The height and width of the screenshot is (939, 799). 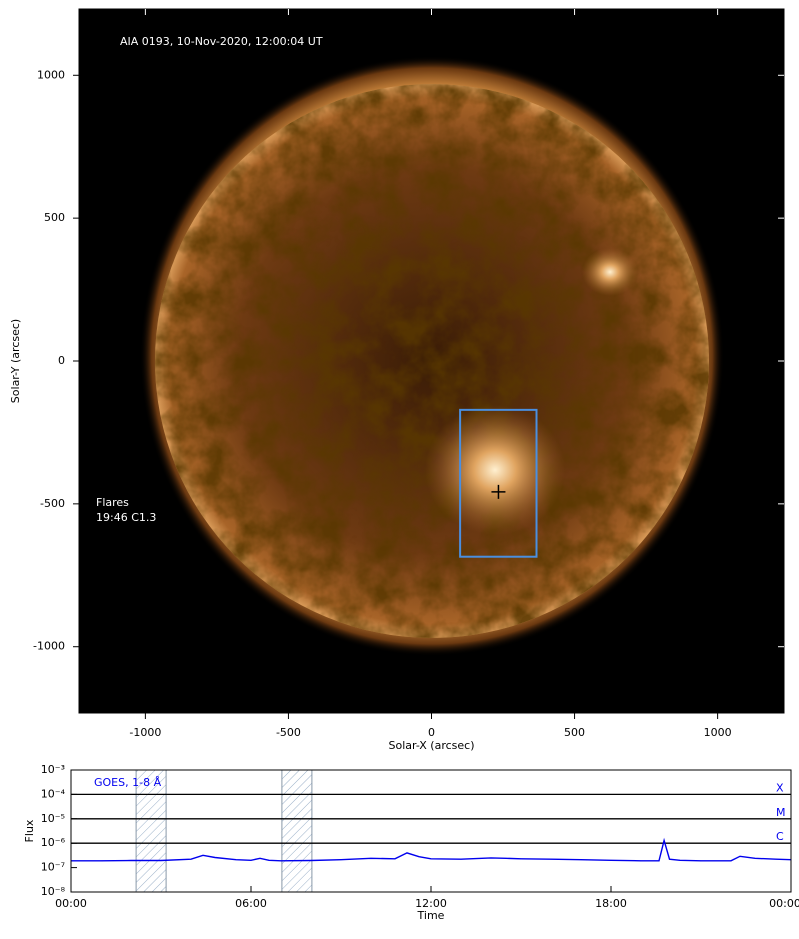 I want to click on goes-panel, so click(x=431, y=831).